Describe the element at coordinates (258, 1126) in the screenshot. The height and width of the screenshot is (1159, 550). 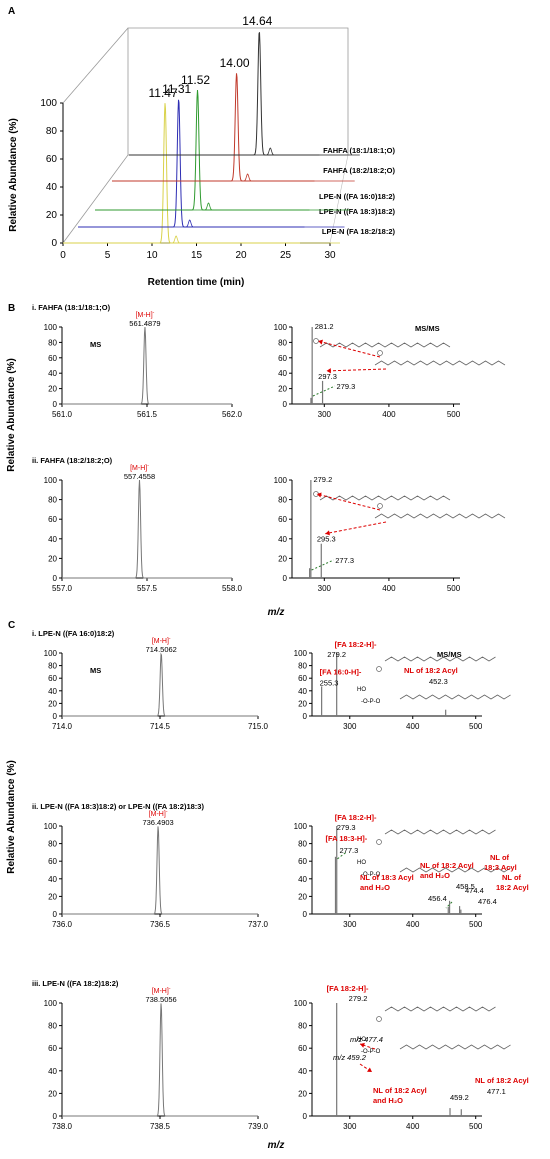
I see `x-tick-label: 739.0` at that location.